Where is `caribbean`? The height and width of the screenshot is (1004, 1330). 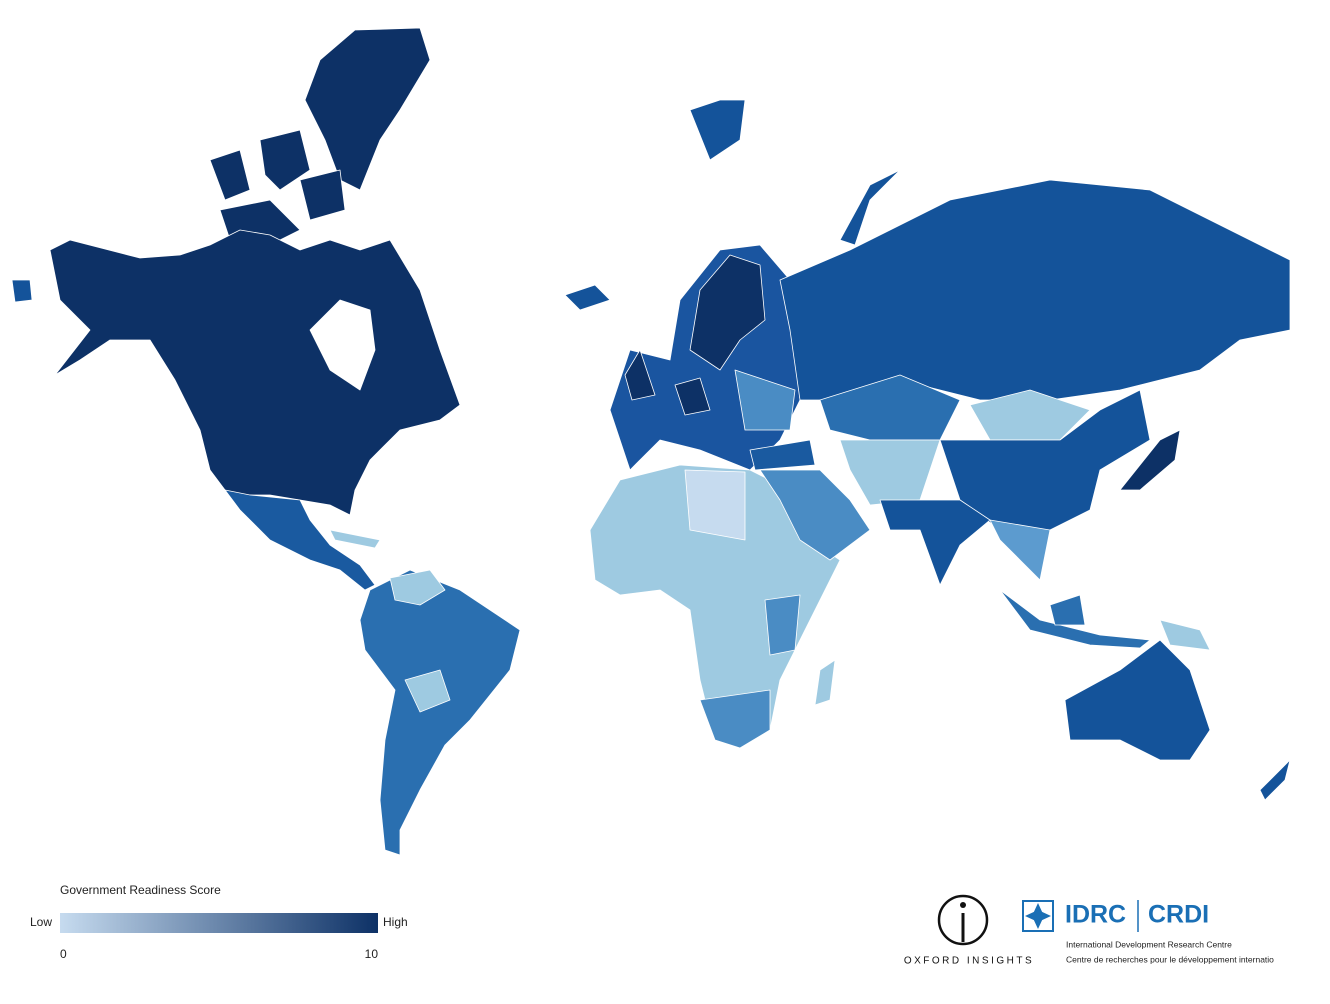
caribbean is located at coordinates (355, 539).